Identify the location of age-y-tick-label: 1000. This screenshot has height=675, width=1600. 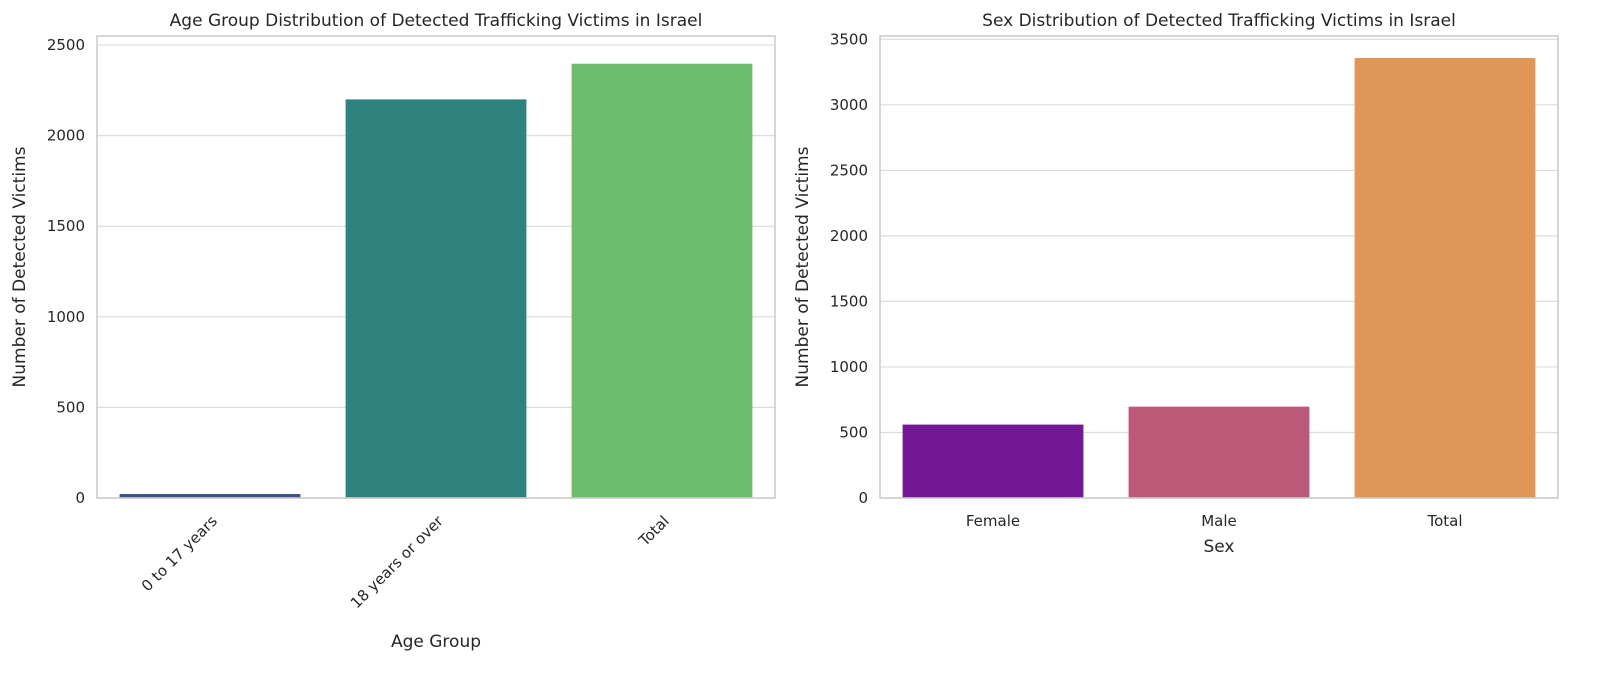
(66, 317).